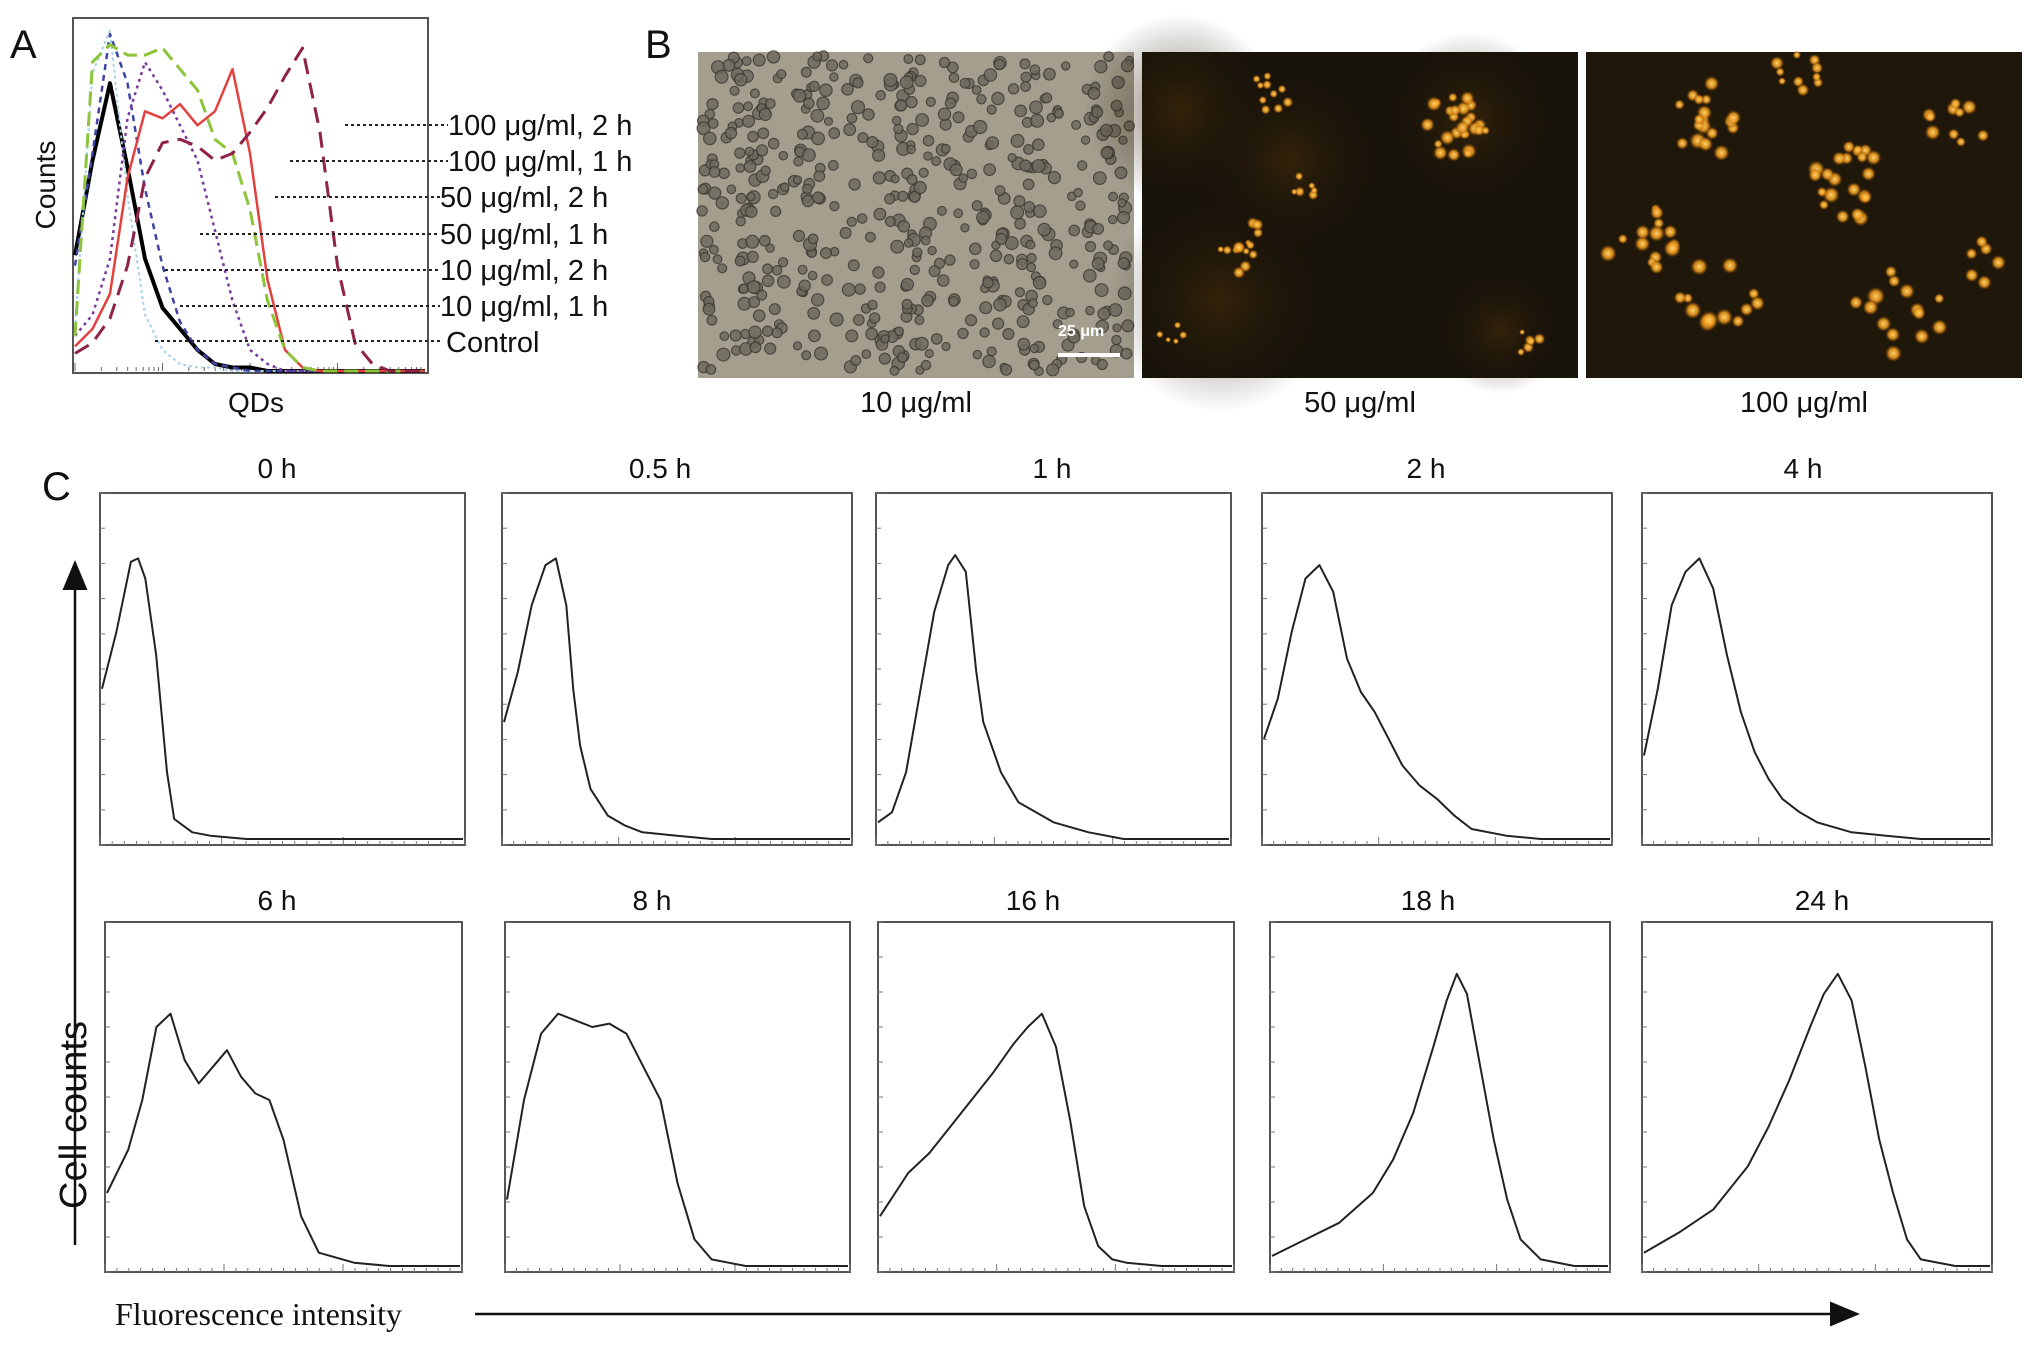  I want to click on histogram-panel: 0.5 h, so click(677, 649).